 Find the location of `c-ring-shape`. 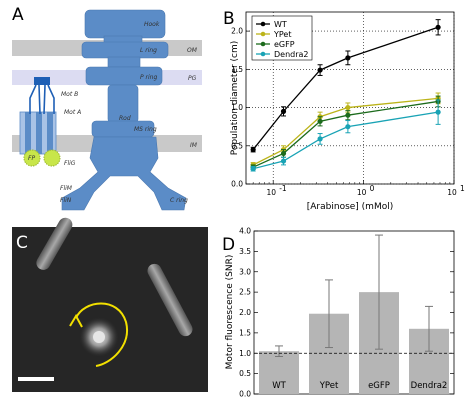

c-ring-shape is located at coordinates (124, 173).